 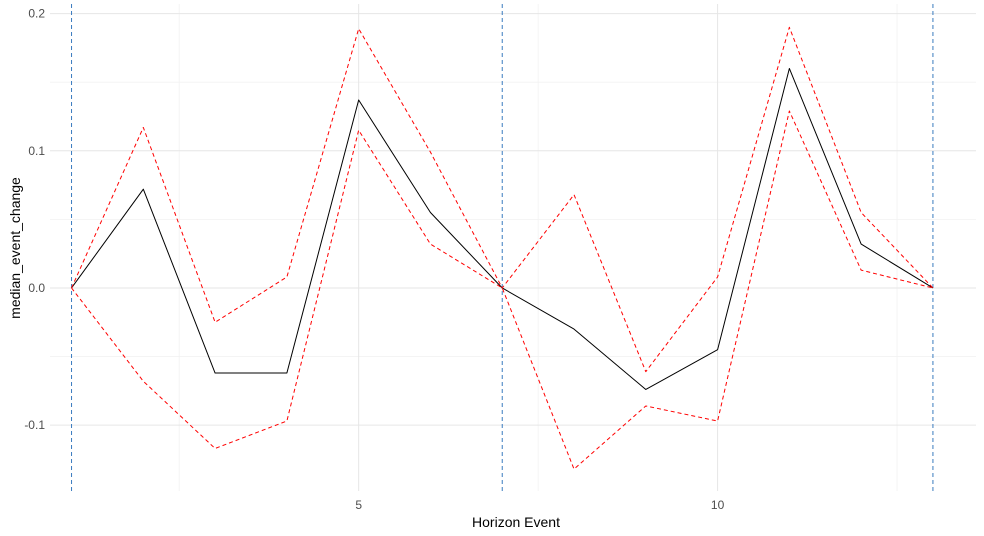 I want to click on x-tick-label: 5, so click(x=358, y=505).